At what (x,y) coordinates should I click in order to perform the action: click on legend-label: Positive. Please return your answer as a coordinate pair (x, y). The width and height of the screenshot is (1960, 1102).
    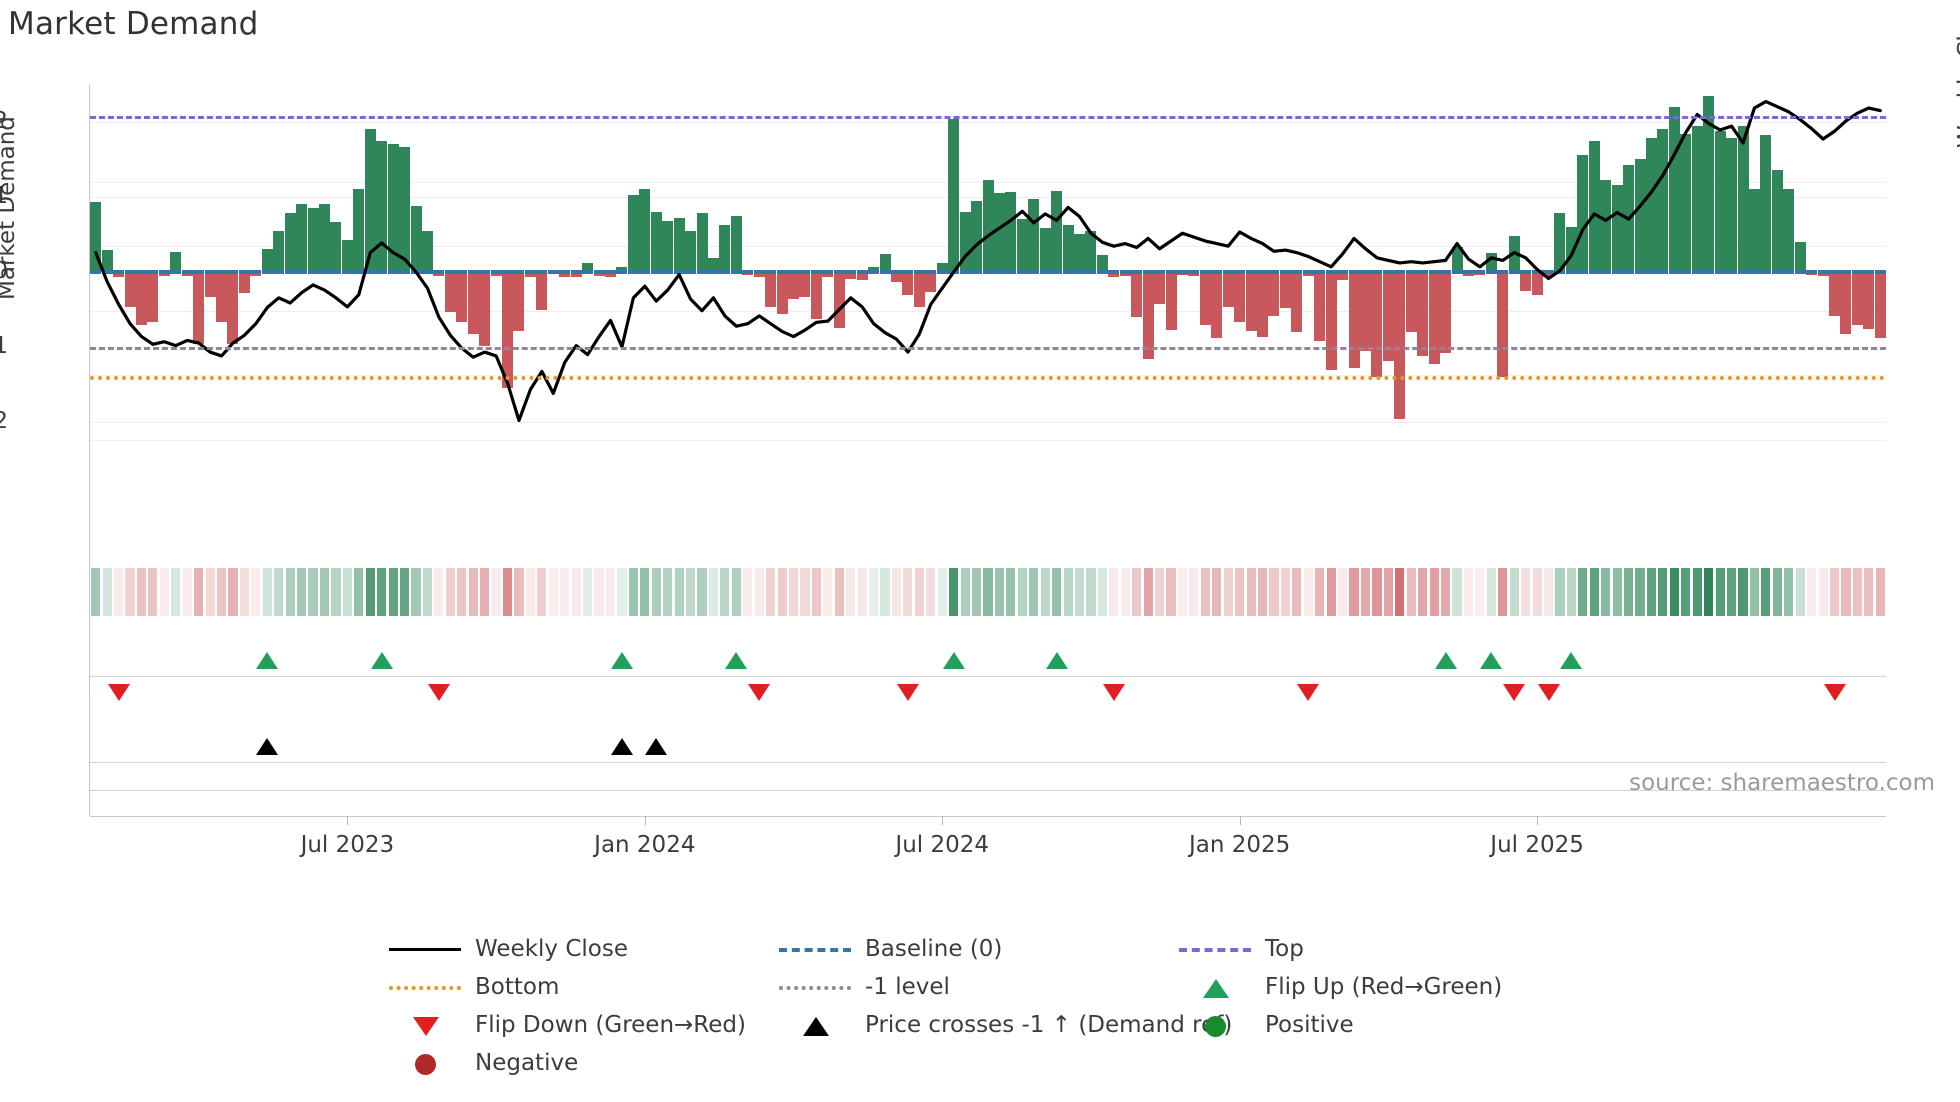
    Looking at the image, I should click on (1309, 1025).